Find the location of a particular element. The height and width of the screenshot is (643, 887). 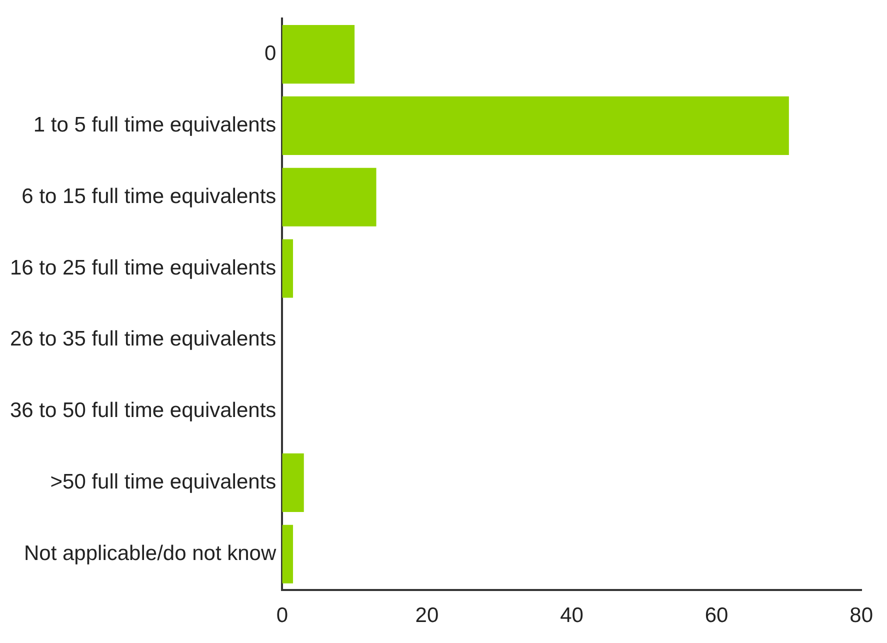

y-tick-label: 26 to 35 full time equivalents is located at coordinates (143, 339).